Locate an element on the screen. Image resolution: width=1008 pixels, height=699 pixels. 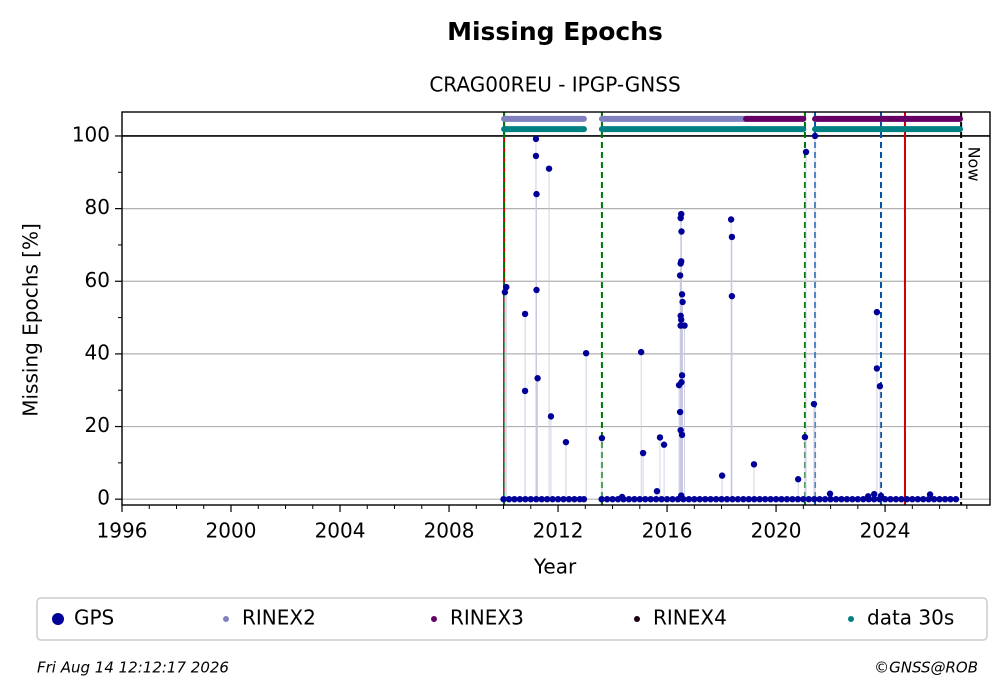
legend-box is located at coordinates (512, 619).